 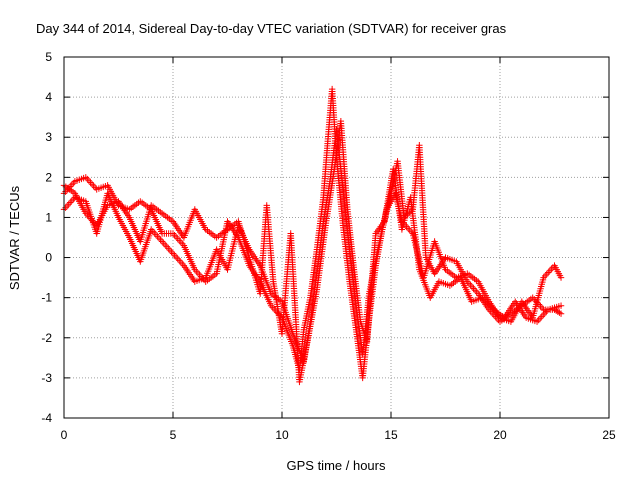 What do you see at coordinates (609, 435) in the screenshot?
I see `x-tick-label: 25` at bounding box center [609, 435].